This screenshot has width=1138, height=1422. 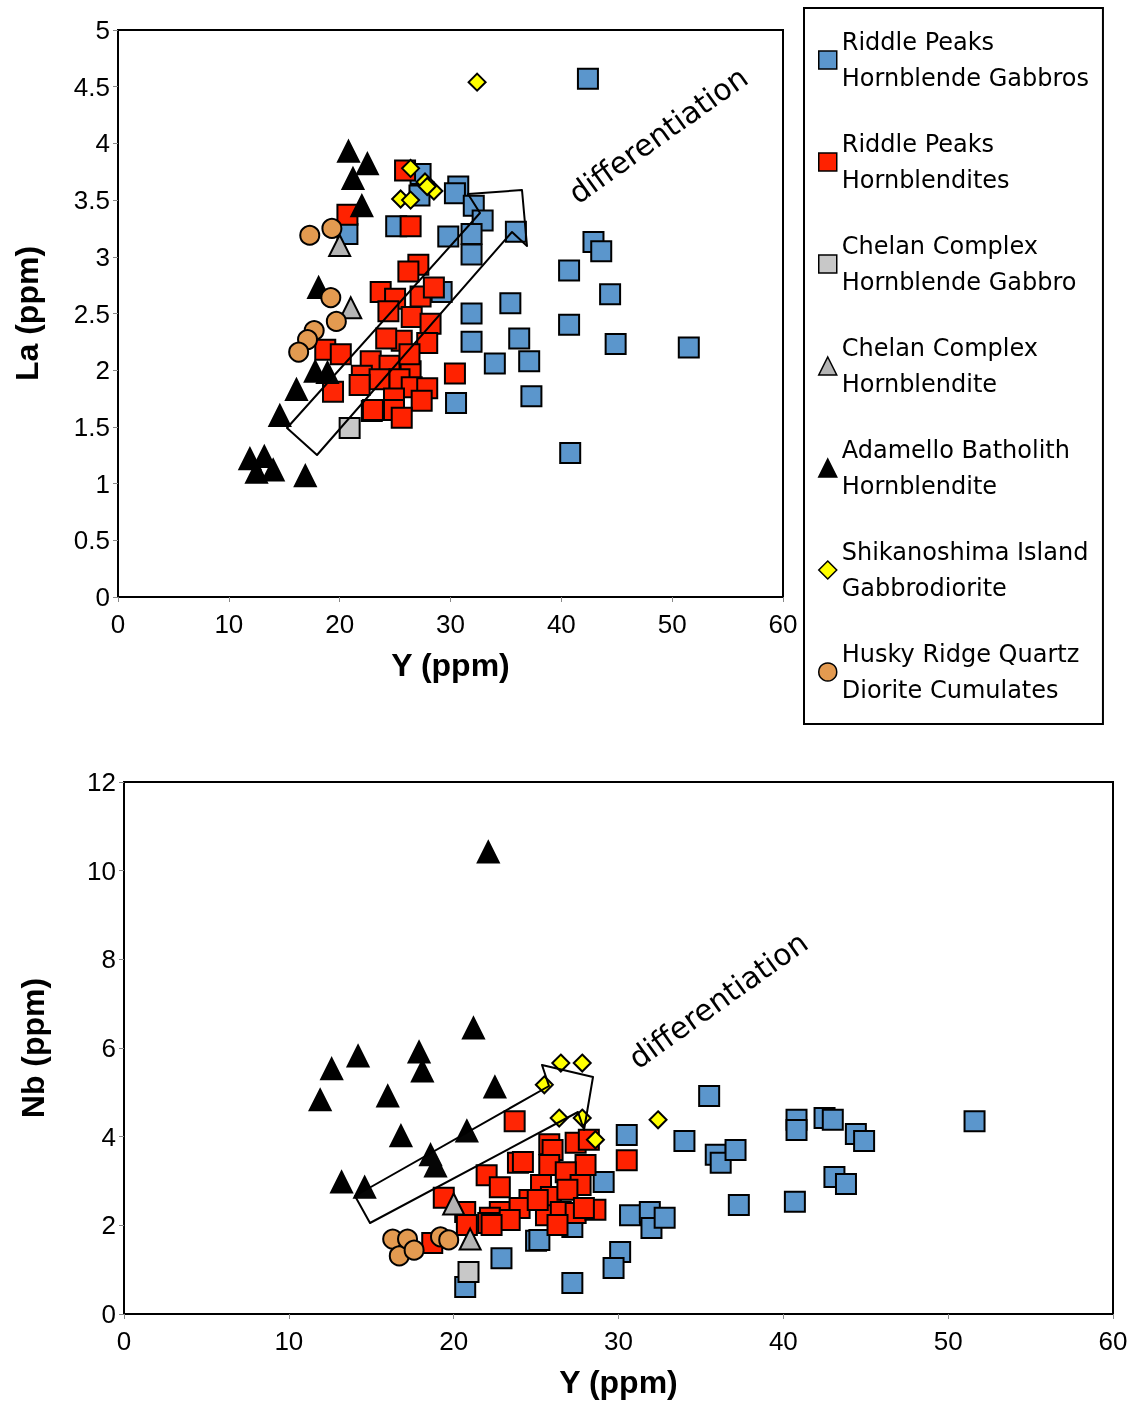 What do you see at coordinates (91, 540) in the screenshot?
I see `y-tick-label: 0.5` at bounding box center [91, 540].